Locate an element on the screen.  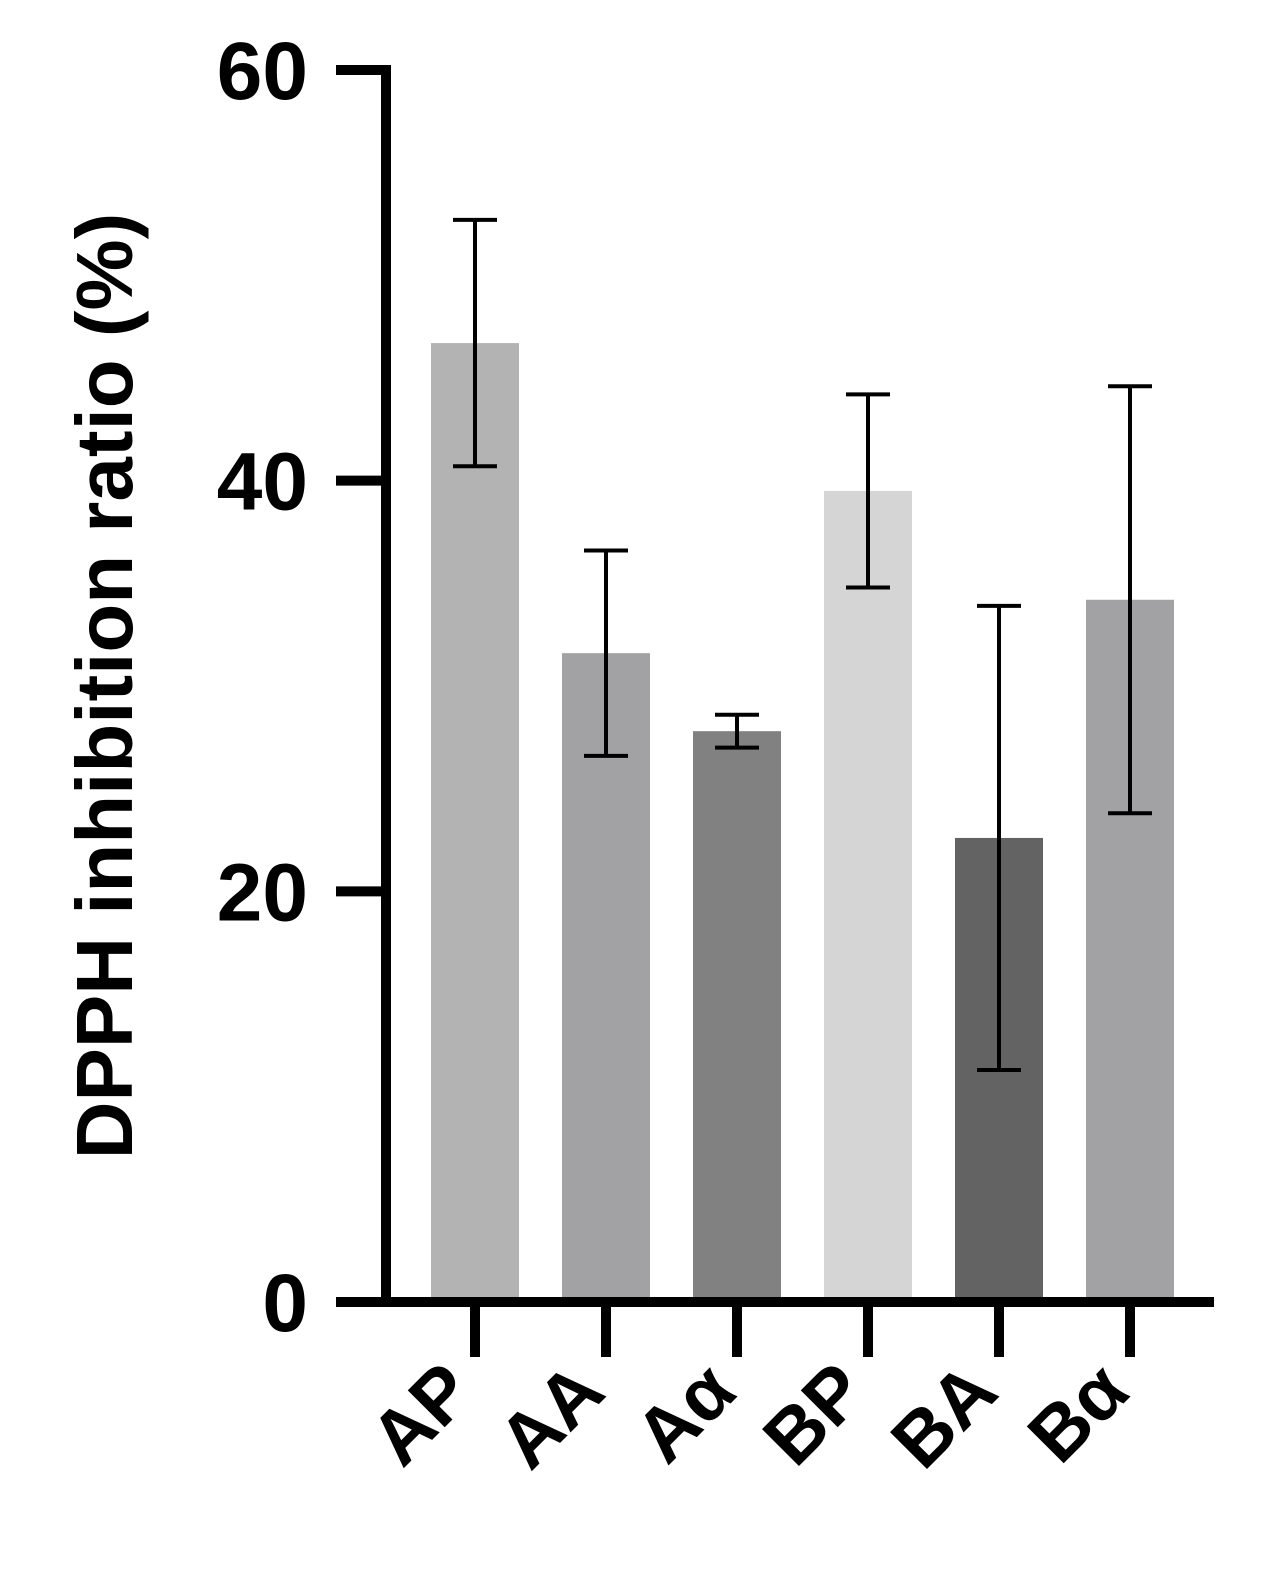
x-category-label: BP is located at coordinates (814, 1414).